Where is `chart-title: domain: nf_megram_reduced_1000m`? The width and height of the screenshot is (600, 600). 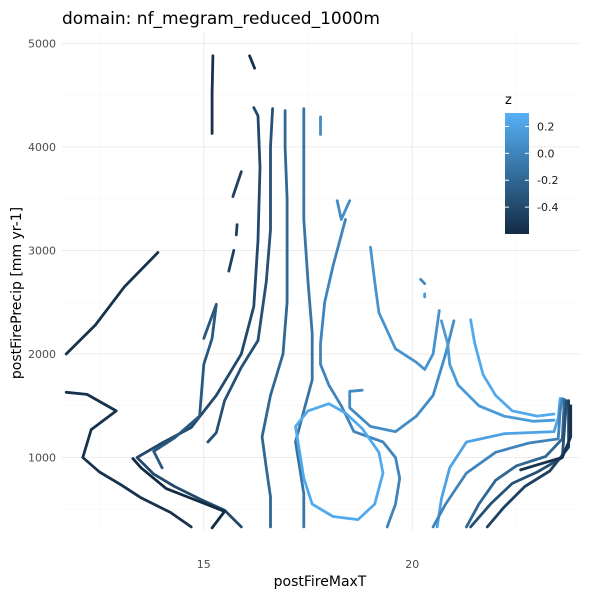
chart-title: domain: nf_megram_reduced_1000m is located at coordinates (221, 19).